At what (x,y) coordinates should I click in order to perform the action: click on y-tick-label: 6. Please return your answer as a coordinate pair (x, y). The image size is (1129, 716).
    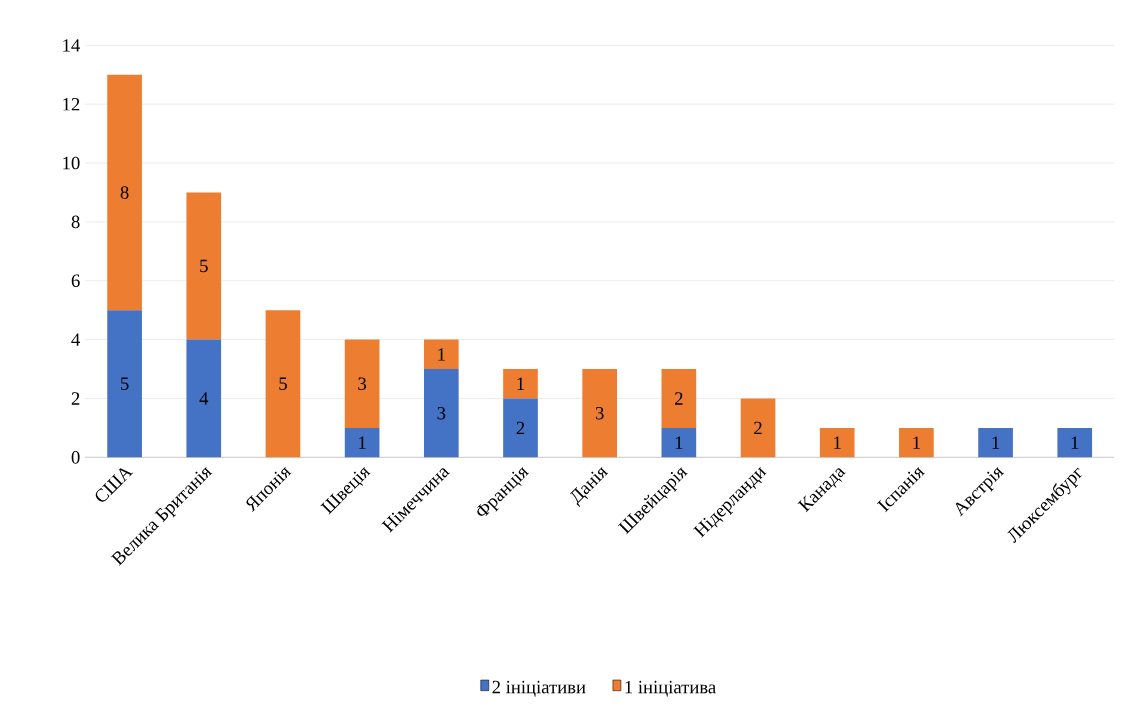
    Looking at the image, I should click on (75, 281).